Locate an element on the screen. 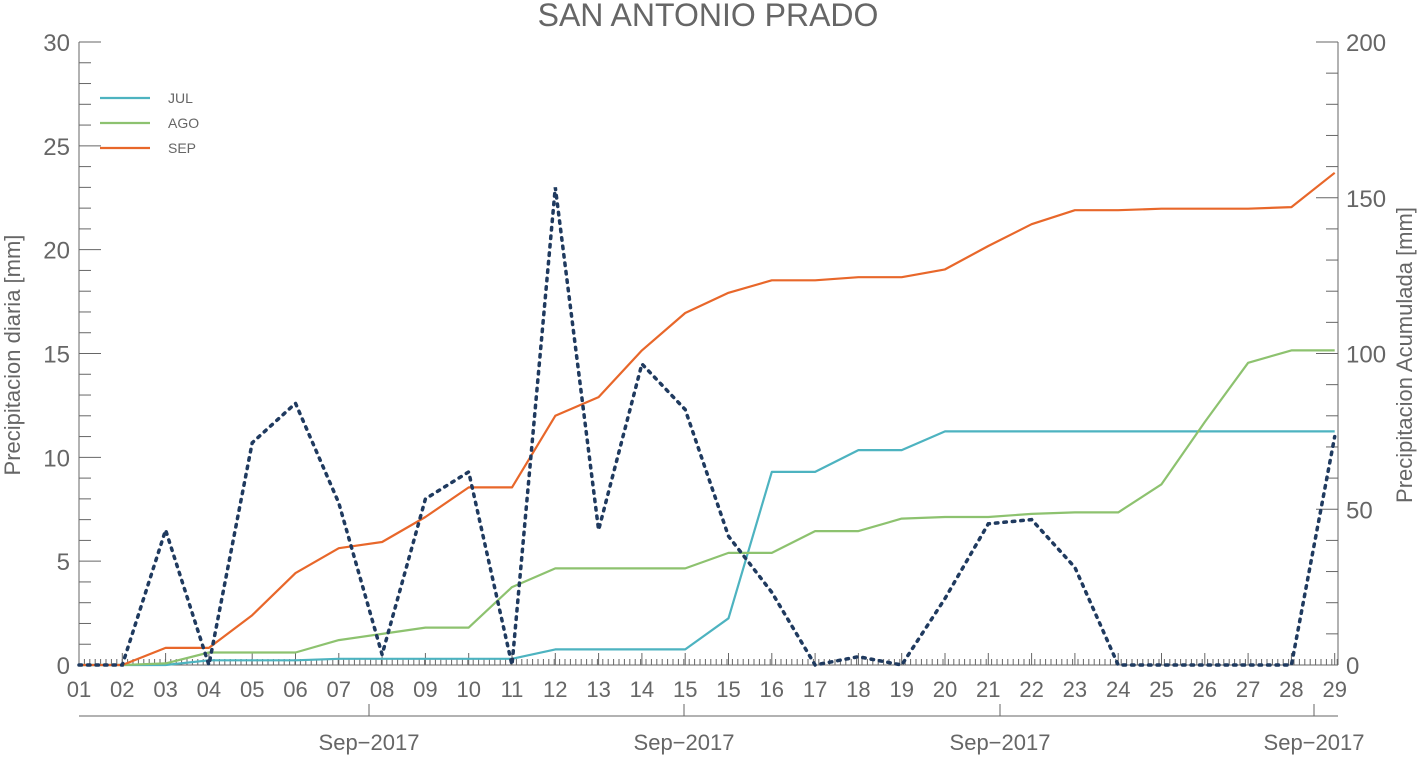  y-axis-left-title: Precipitacion diaria [mm] is located at coordinates (12, 355).